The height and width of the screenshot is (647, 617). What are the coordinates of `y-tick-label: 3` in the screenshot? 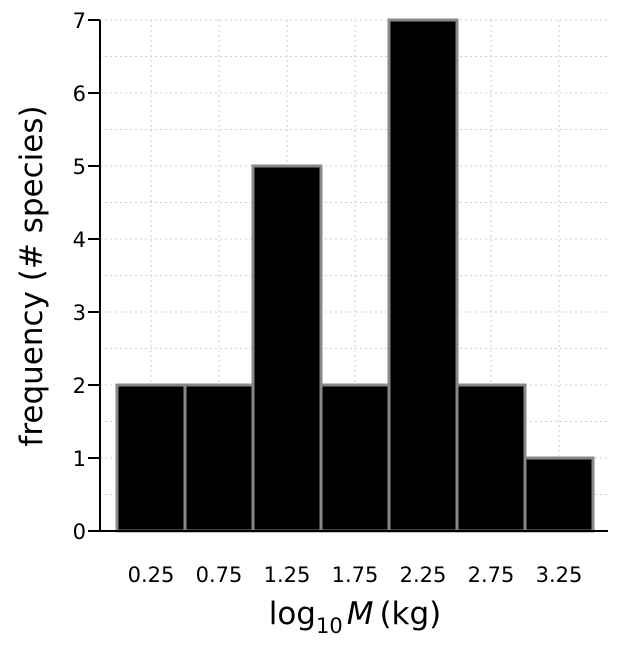 It's located at (79, 313).